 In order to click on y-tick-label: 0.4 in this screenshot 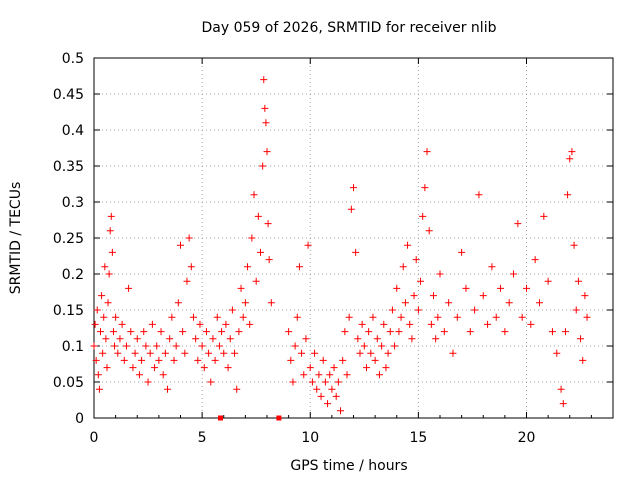, I will do `click(73, 131)`.